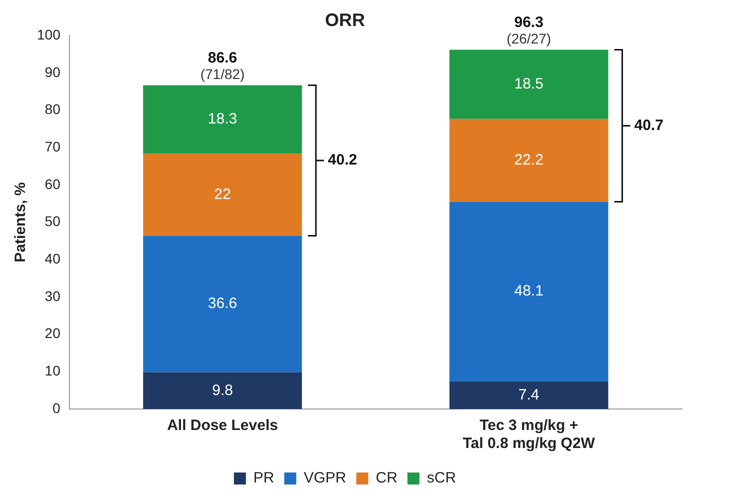 This screenshot has height=500, width=742. Describe the element at coordinates (263, 478) in the screenshot. I see `legend-label: PR` at that location.